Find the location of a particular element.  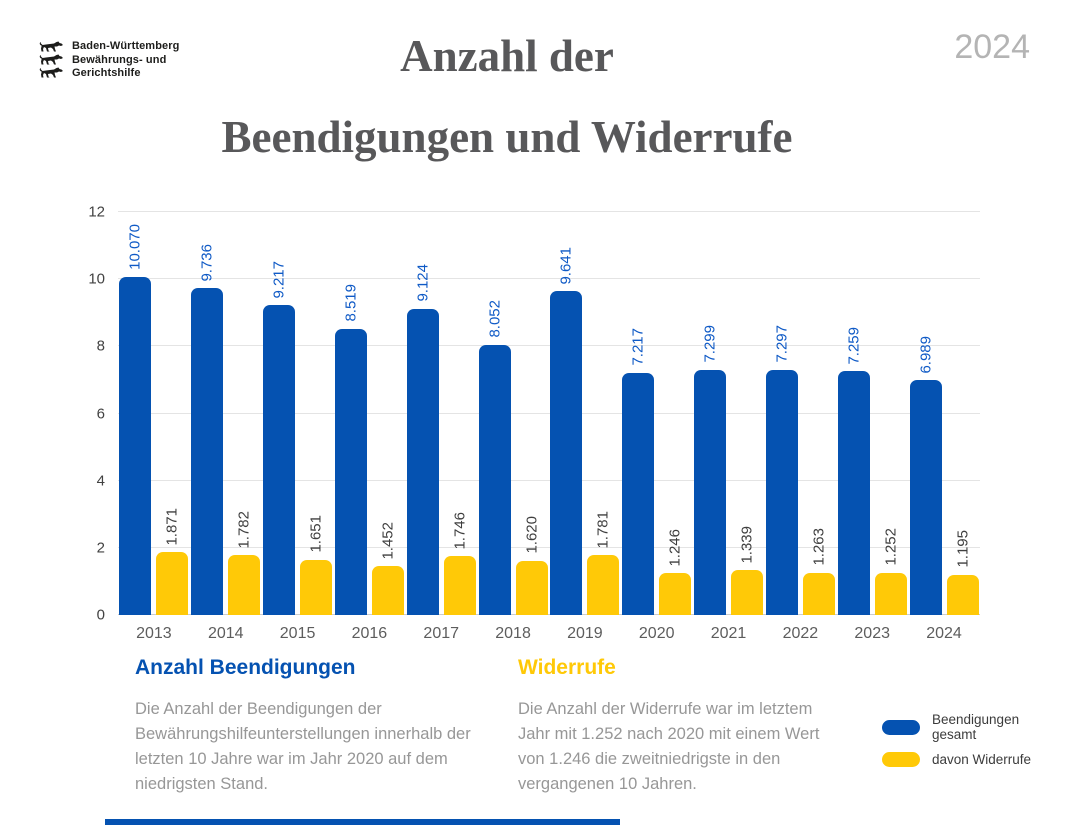

year-group: 9.124 1.746 2017 is located at coordinates (441, 427).